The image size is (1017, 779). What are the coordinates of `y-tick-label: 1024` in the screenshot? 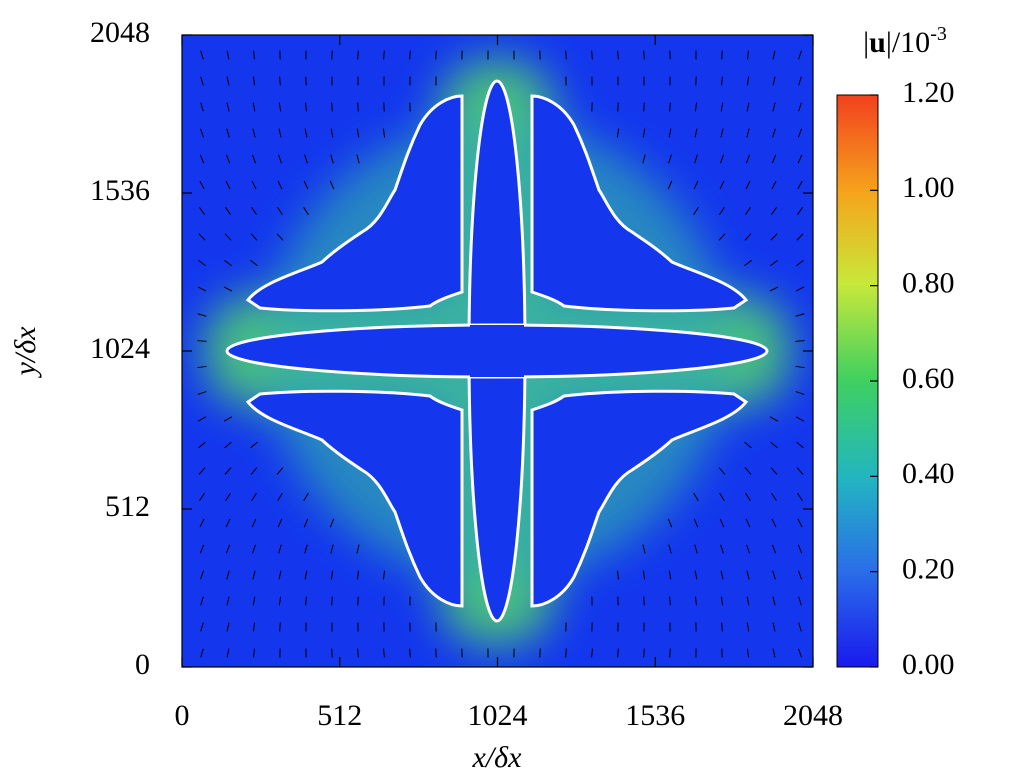 It's located at (120, 348).